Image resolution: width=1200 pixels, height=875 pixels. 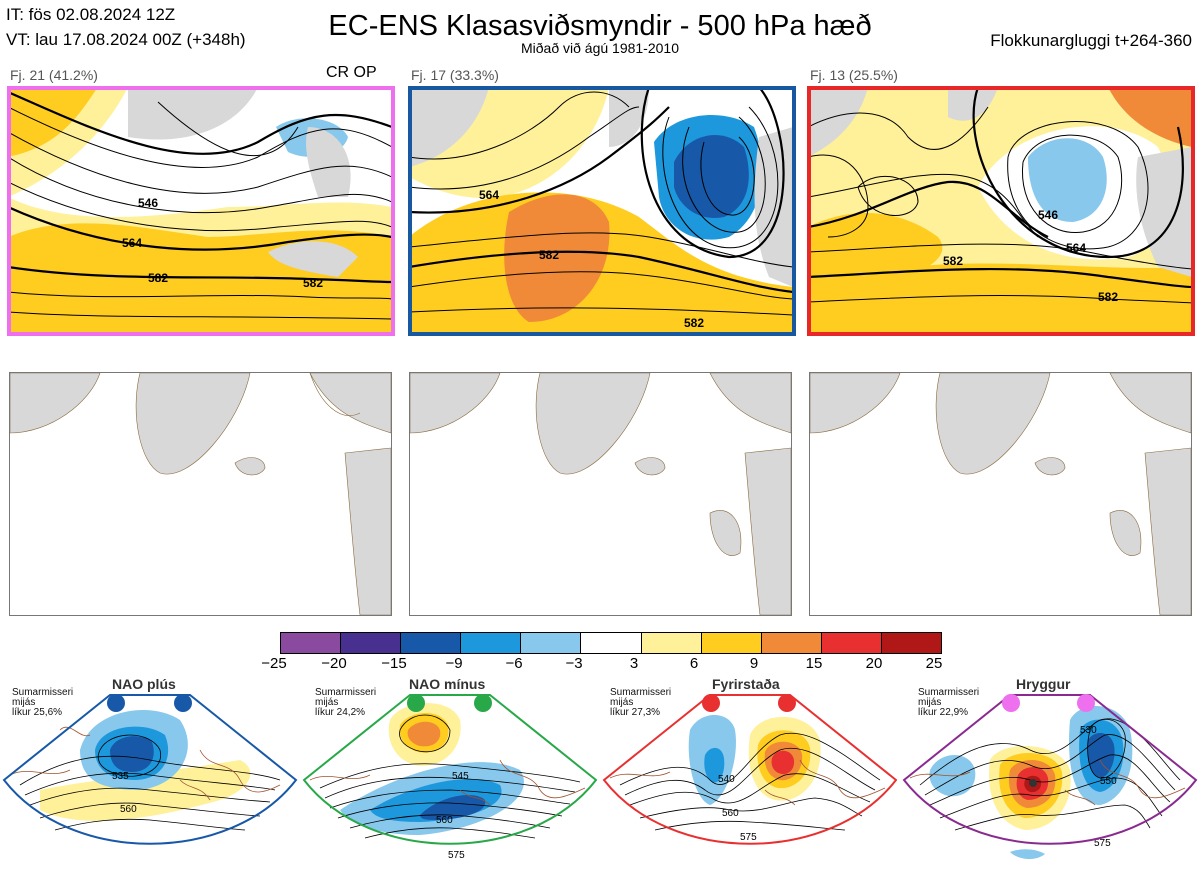 What do you see at coordinates (489, 195) in the screenshot?
I see `cluster-2-contour-564a: 564` at bounding box center [489, 195].